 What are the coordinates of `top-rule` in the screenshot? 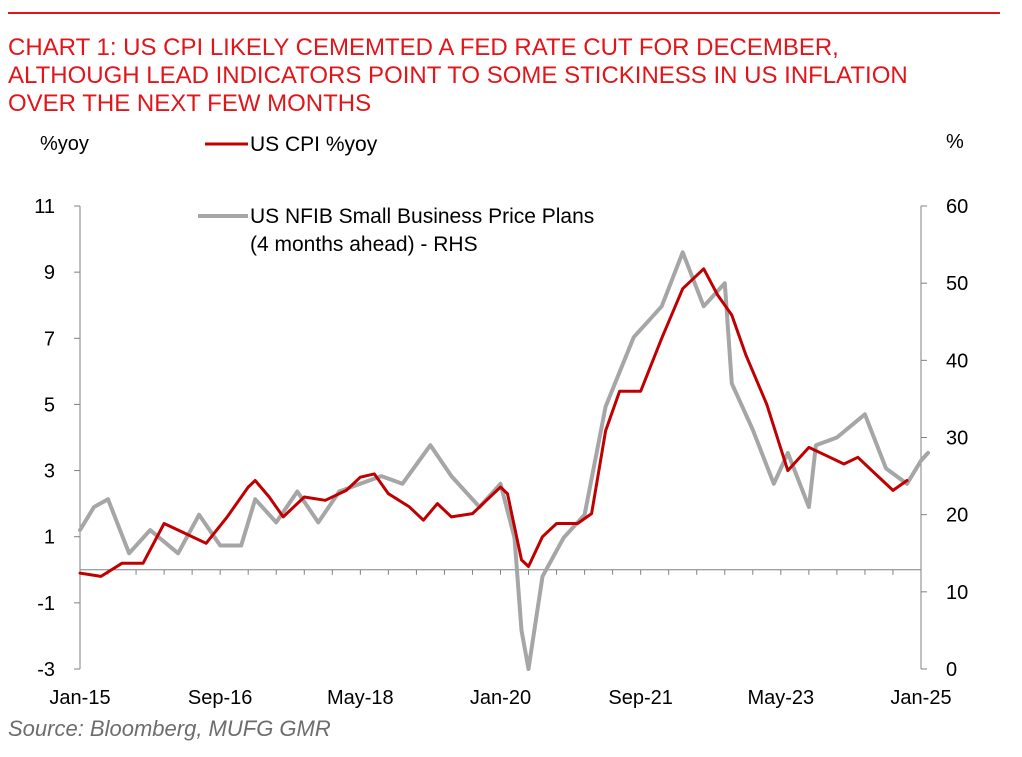 It's located at (504, 13).